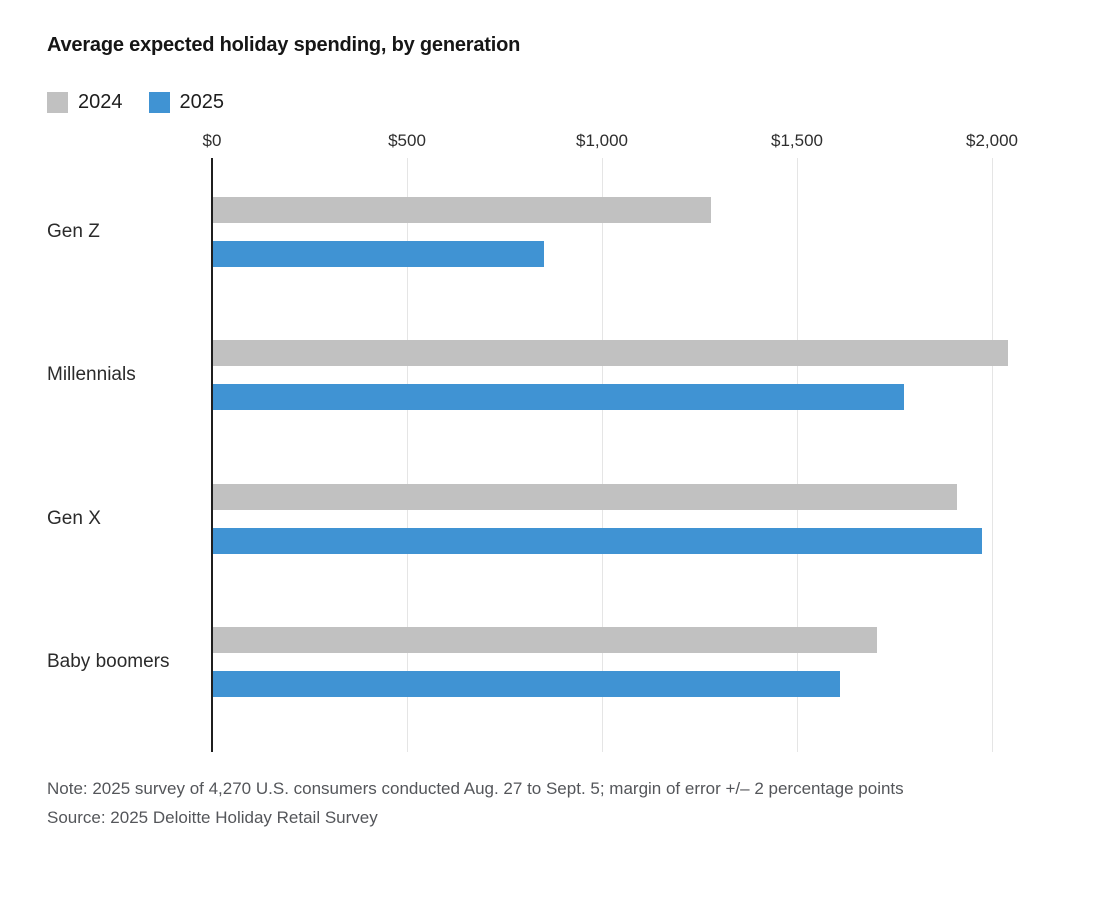 This screenshot has width=1094, height=910. I want to click on x-axis-line, so click(212, 455).